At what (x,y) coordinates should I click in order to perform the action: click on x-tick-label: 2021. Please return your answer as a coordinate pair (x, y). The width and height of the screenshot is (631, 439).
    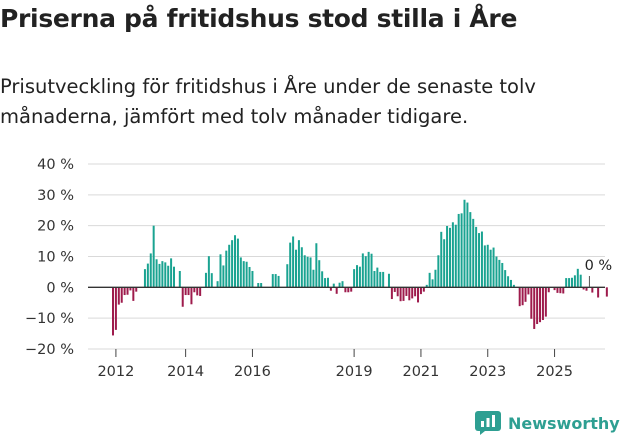
    Looking at the image, I should click on (420, 372).